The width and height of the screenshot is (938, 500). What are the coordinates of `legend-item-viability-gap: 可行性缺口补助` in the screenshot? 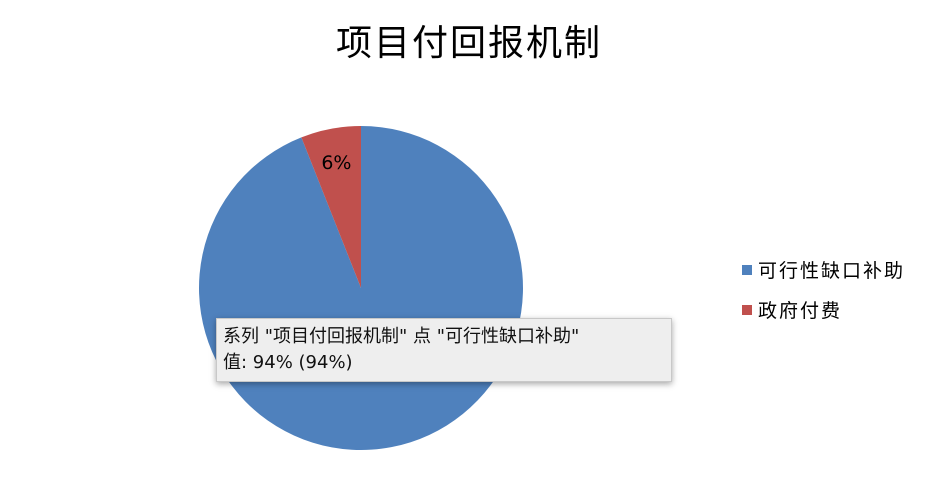 It's located at (823, 269).